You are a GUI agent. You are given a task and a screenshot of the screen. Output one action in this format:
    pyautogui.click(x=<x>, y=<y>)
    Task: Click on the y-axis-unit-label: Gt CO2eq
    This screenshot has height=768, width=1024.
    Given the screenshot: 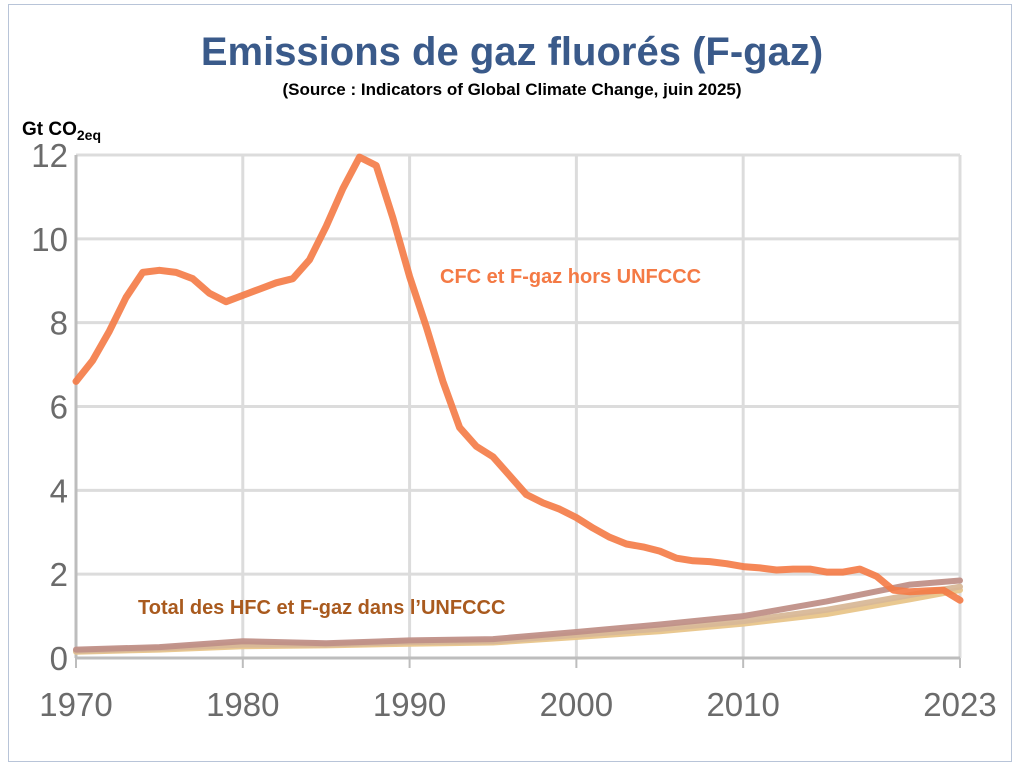 What is the action you would take?
    pyautogui.click(x=61, y=131)
    